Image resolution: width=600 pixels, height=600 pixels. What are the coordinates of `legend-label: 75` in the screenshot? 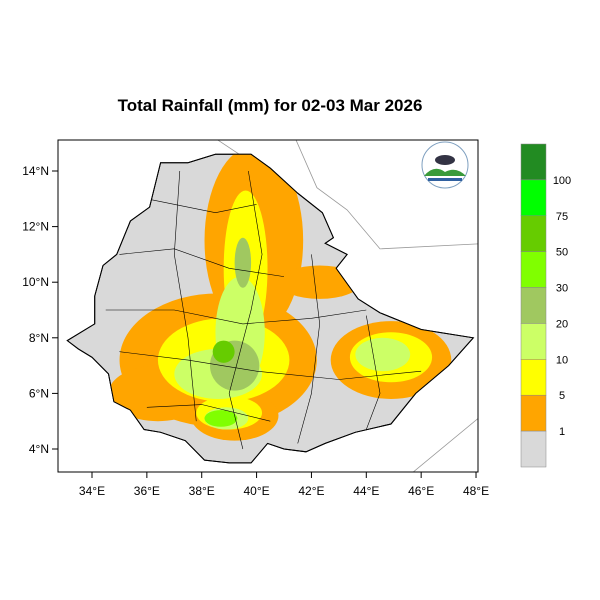 It's located at (562, 217).